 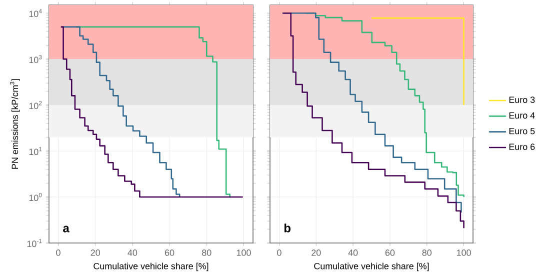 What do you see at coordinates (522, 99) in the screenshot?
I see `legend-label: Euro 3` at bounding box center [522, 99].